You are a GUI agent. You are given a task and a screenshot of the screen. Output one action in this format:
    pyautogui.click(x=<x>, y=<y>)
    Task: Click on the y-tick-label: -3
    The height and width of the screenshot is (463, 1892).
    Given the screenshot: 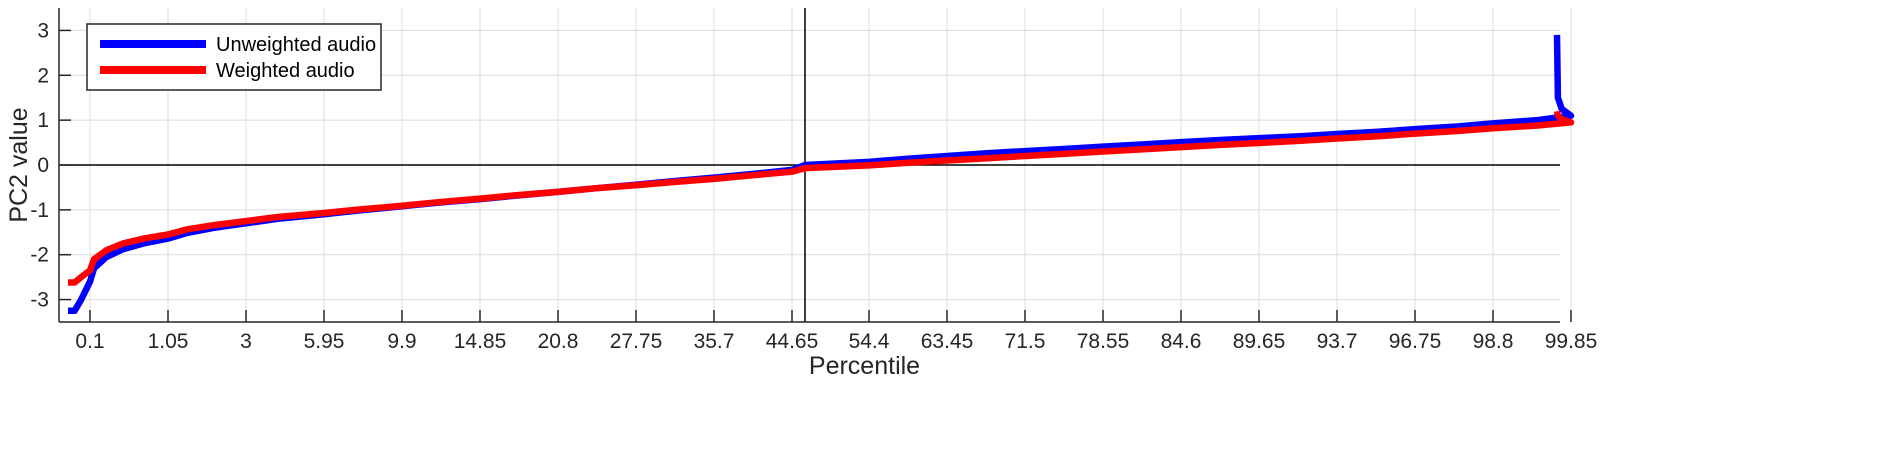 What is the action you would take?
    pyautogui.click(x=39, y=300)
    